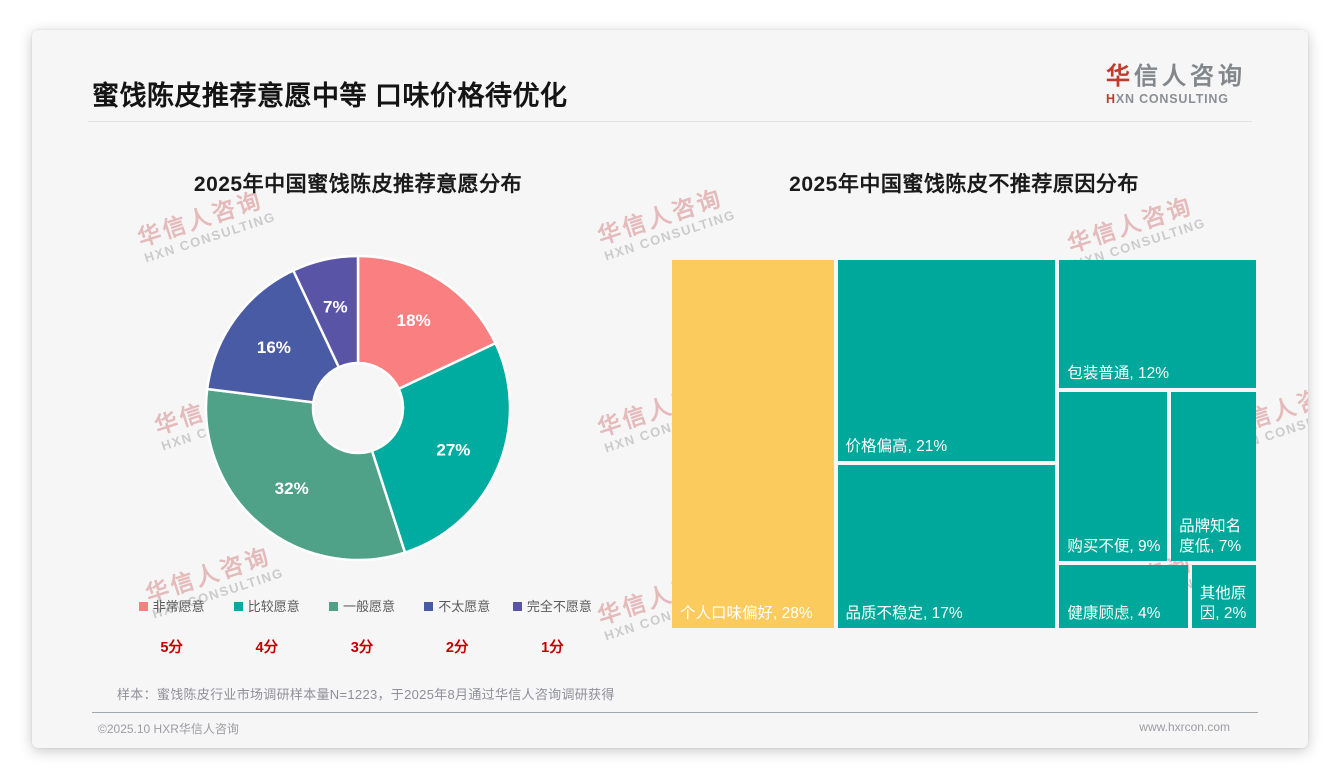  I want to click on donut-slice-label: 18%, so click(414, 320).